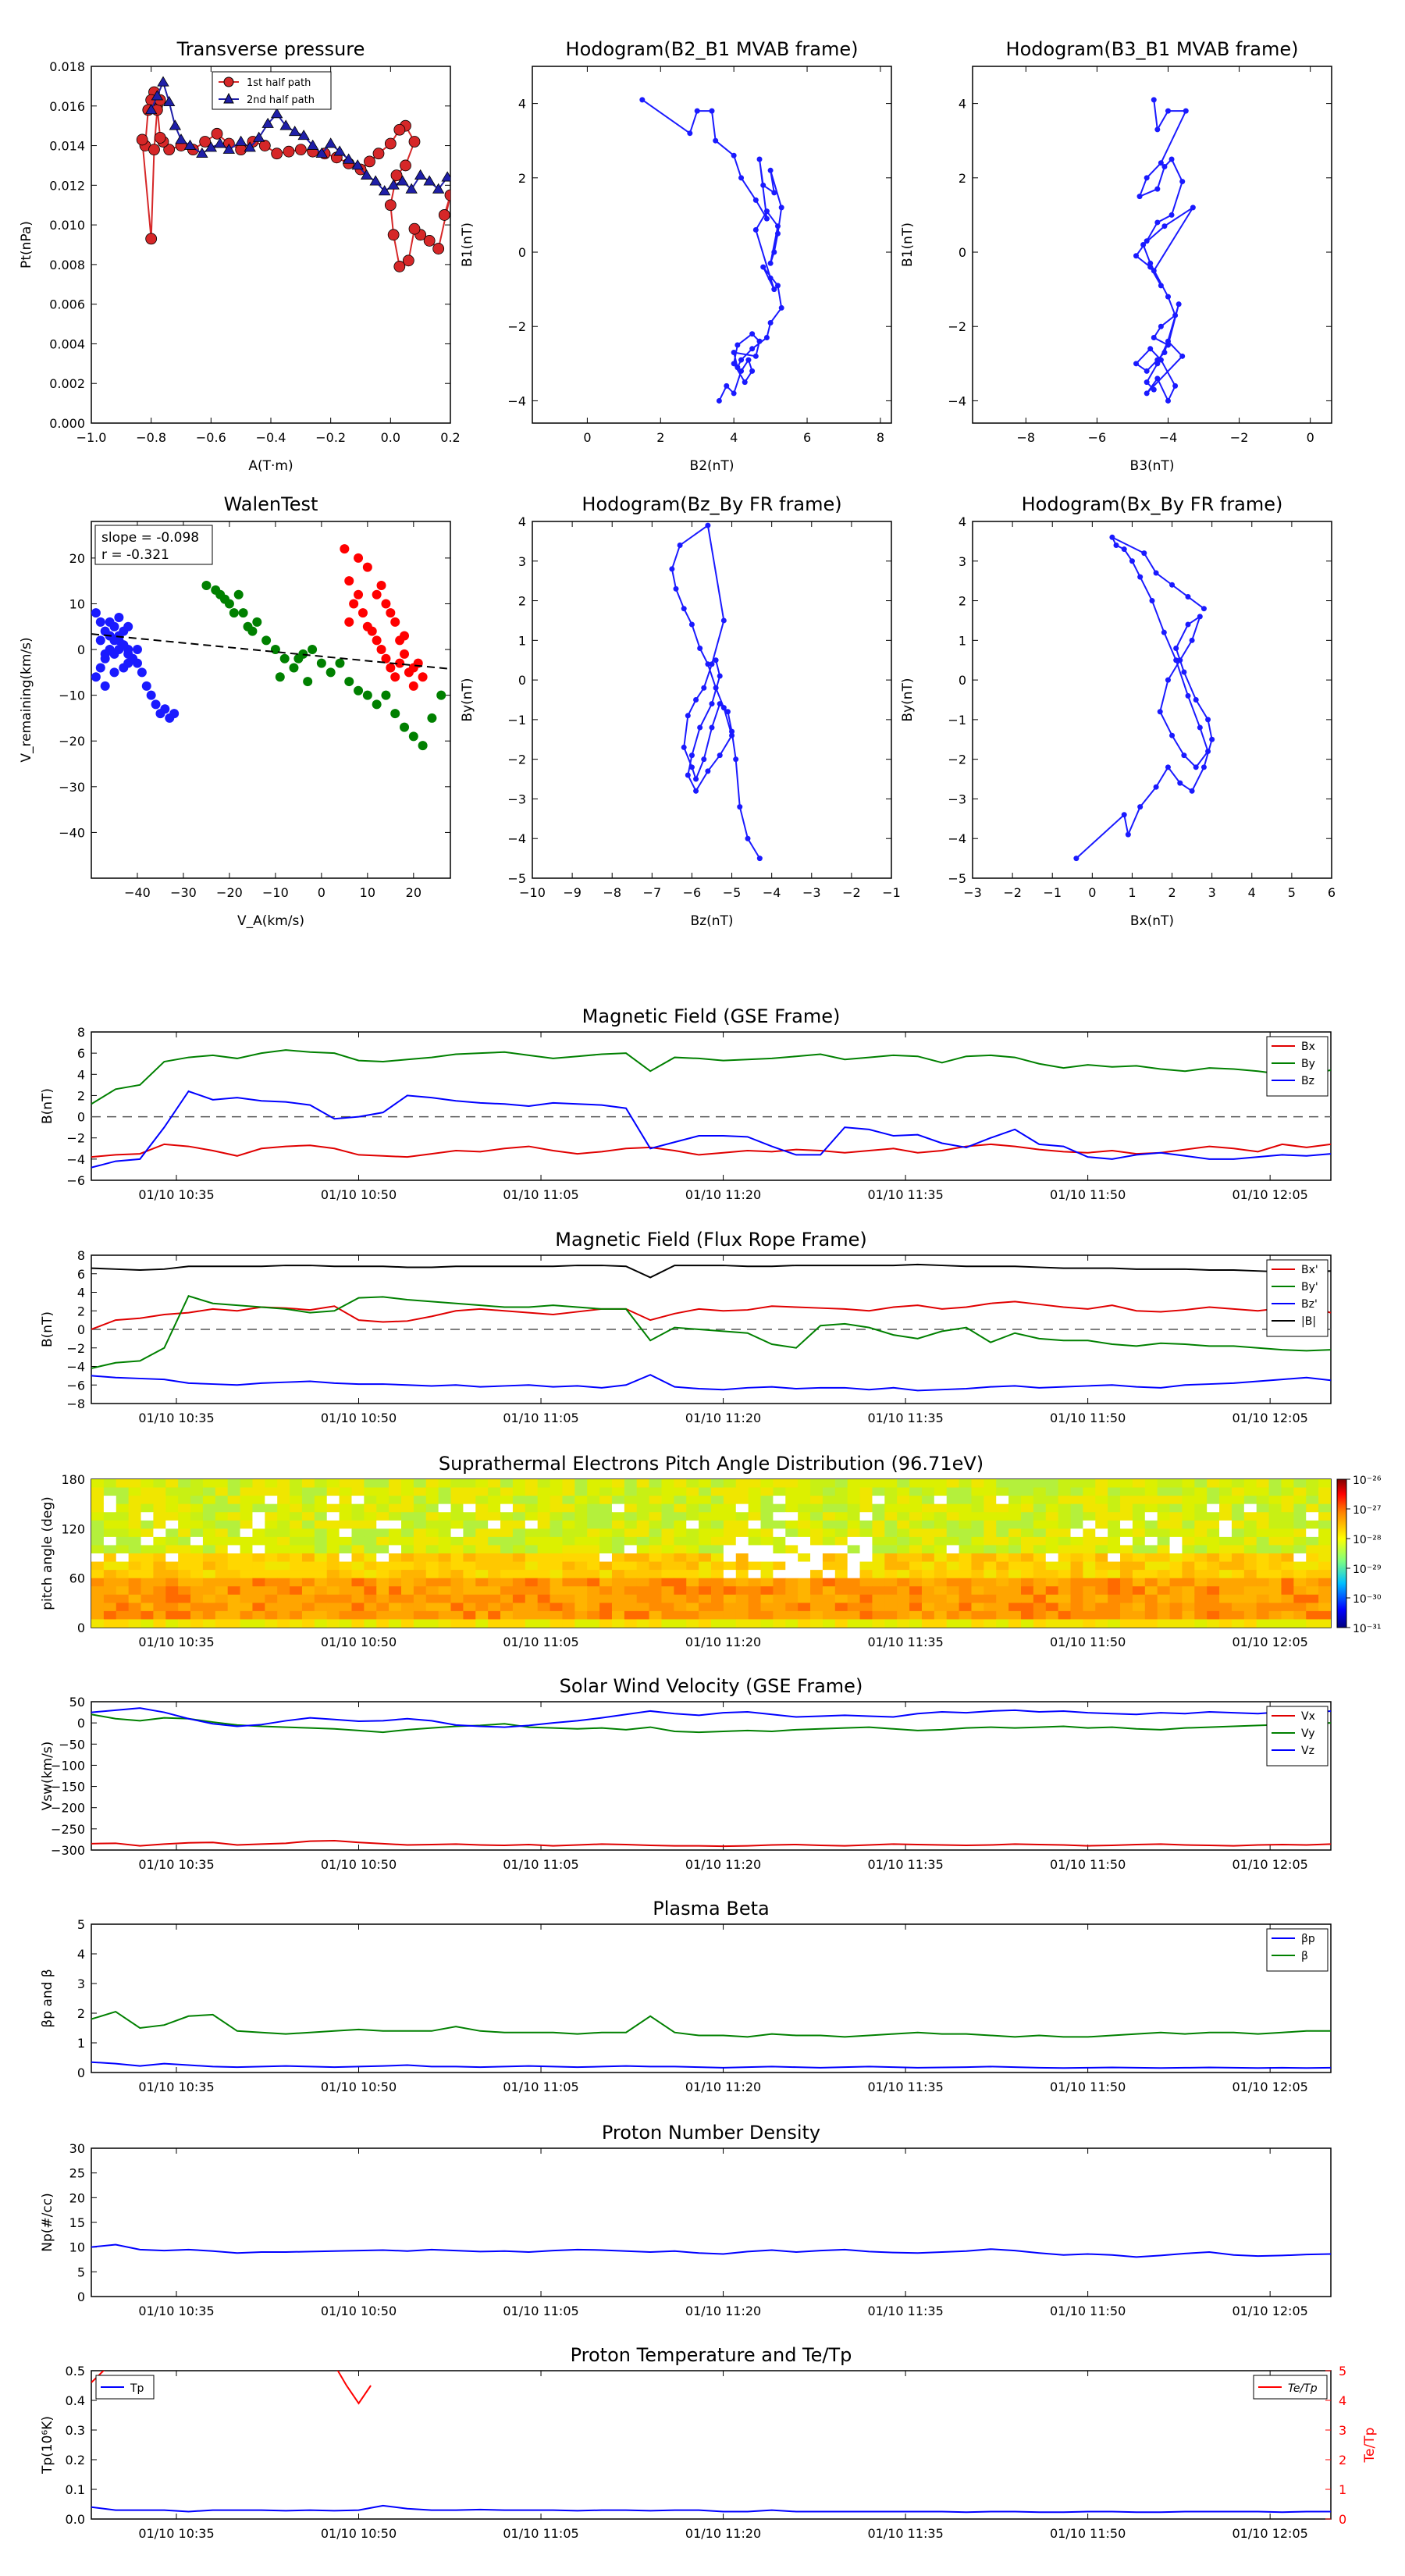 This screenshot has width=1405, height=2576. Describe the element at coordinates (540, 1864) in the screenshot. I see `x-tick-label: 01/10 11:05` at that location.